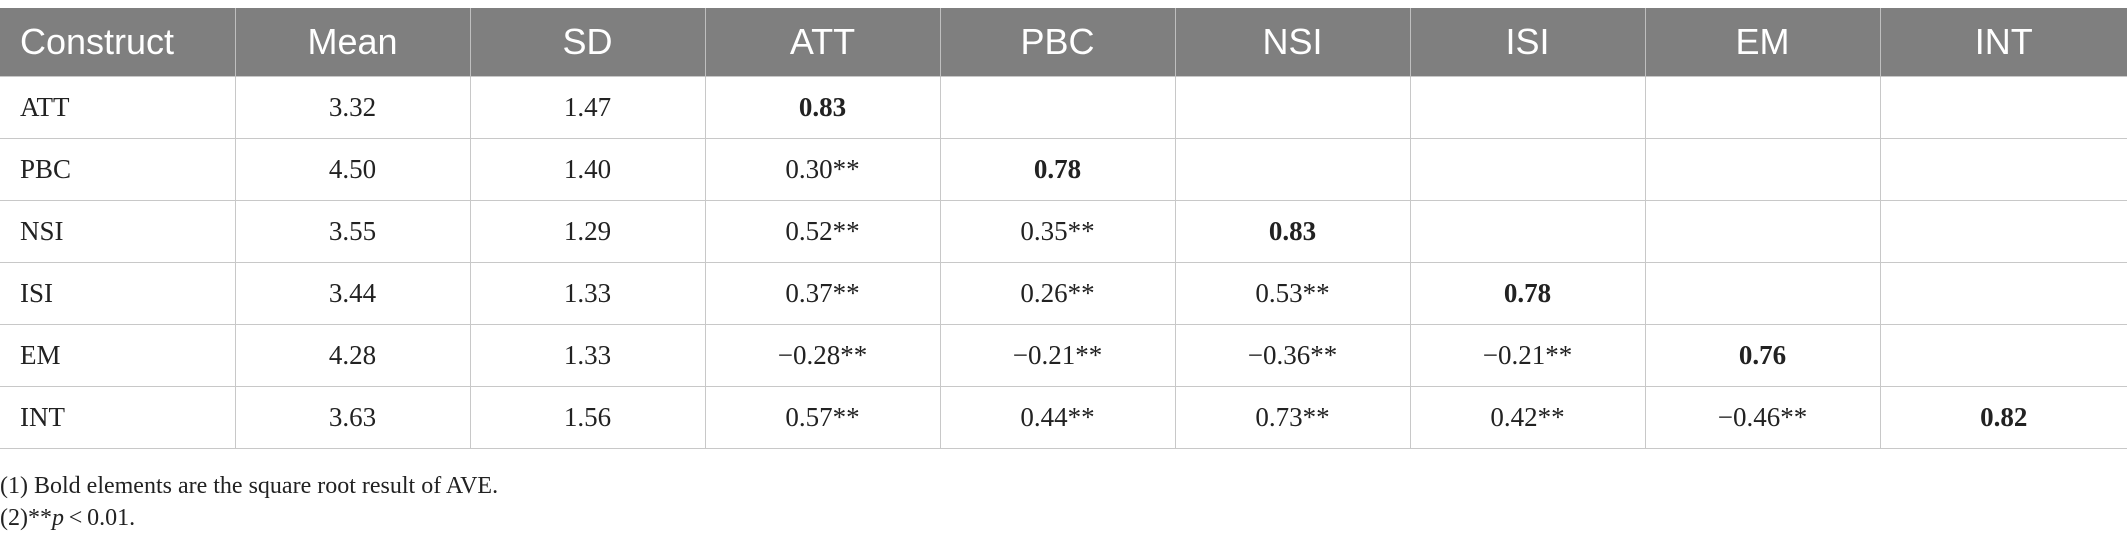 This screenshot has height=545, width=2127. I want to click on table-row: PBC 4.50 1.40 0.30** 0.78, so click(1063, 169).